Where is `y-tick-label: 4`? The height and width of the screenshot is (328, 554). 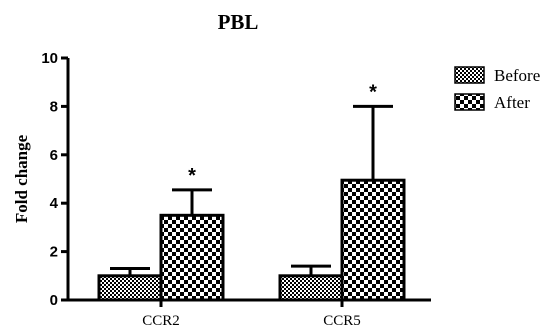
y-tick-label: 4 is located at coordinates (54, 203).